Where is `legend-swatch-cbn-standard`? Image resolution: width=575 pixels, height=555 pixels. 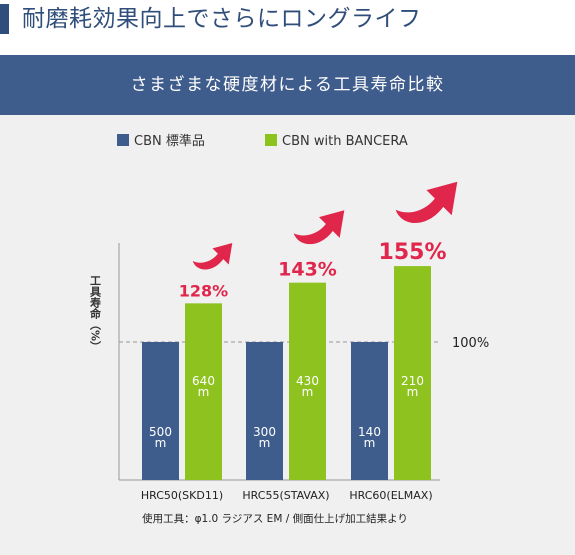 legend-swatch-cbn-standard is located at coordinates (123, 140).